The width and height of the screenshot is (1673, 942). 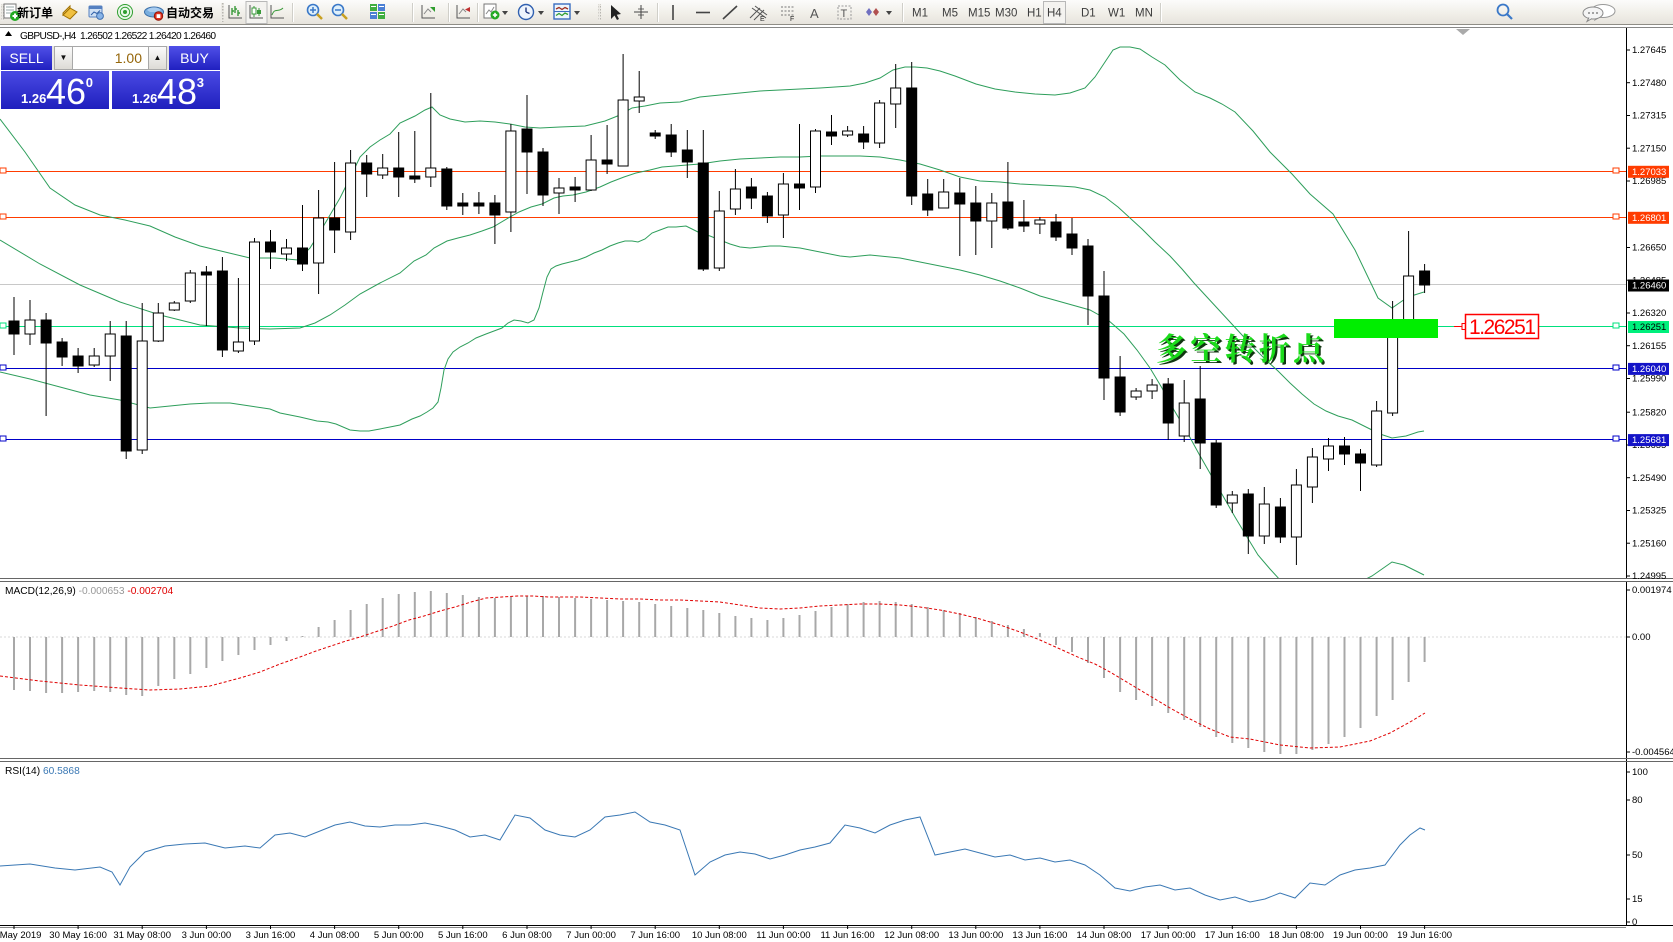 I want to click on svg-text: T, so click(x=844, y=14).